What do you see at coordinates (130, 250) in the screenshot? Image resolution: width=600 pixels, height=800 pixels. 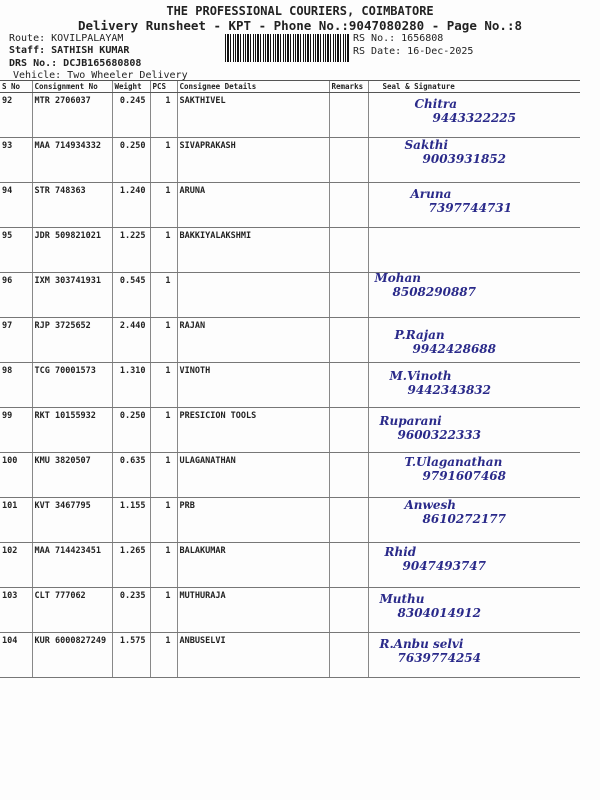 I see `cell-wt: 1.225` at bounding box center [130, 250].